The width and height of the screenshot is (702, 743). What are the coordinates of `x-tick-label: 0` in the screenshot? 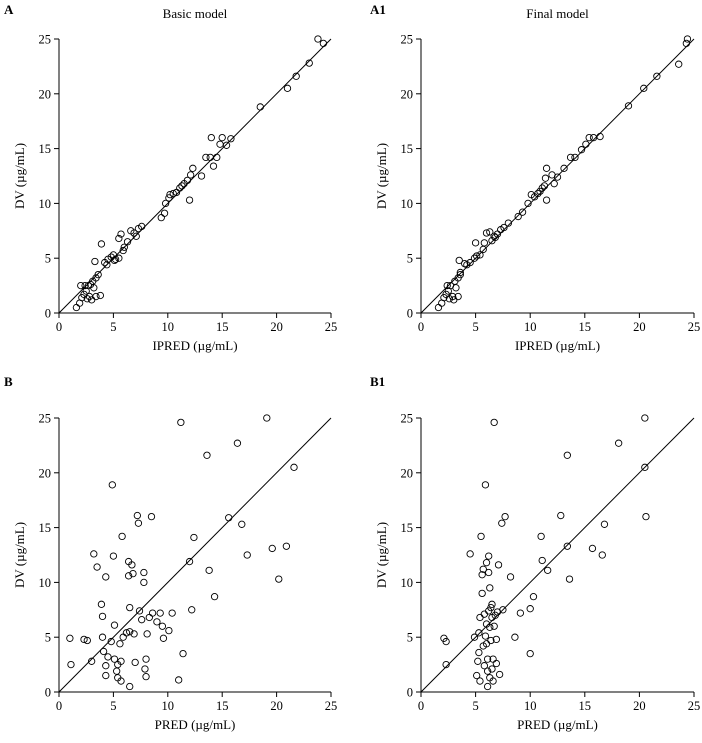 It's located at (59, 327).